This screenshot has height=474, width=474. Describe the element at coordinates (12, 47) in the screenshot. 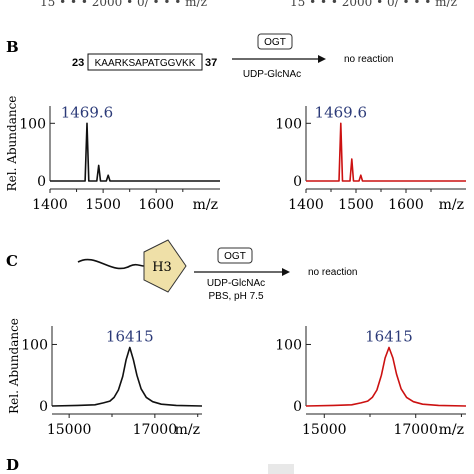

I see `panel-b-letter: B` at that location.